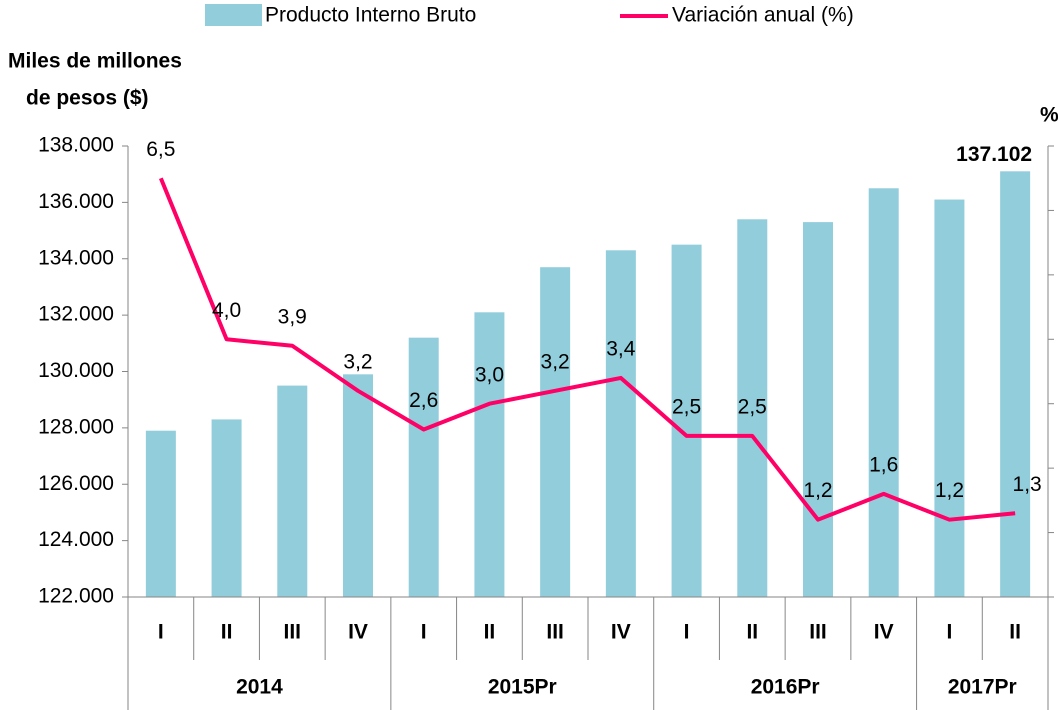  What do you see at coordinates (370, 15) in the screenshot?
I see `legend-label: Producto Interno Bruto` at bounding box center [370, 15].